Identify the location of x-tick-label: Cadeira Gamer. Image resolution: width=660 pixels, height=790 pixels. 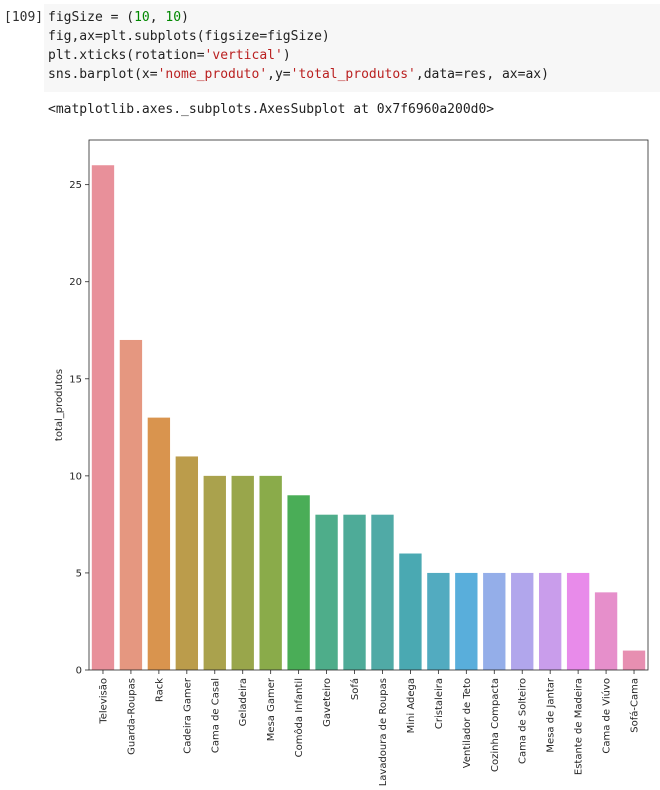
(187, 715).